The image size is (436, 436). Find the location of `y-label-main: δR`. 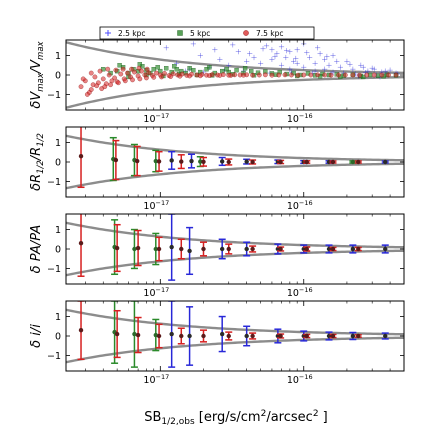

y-label-main: δR is located at coordinates (36, 182).